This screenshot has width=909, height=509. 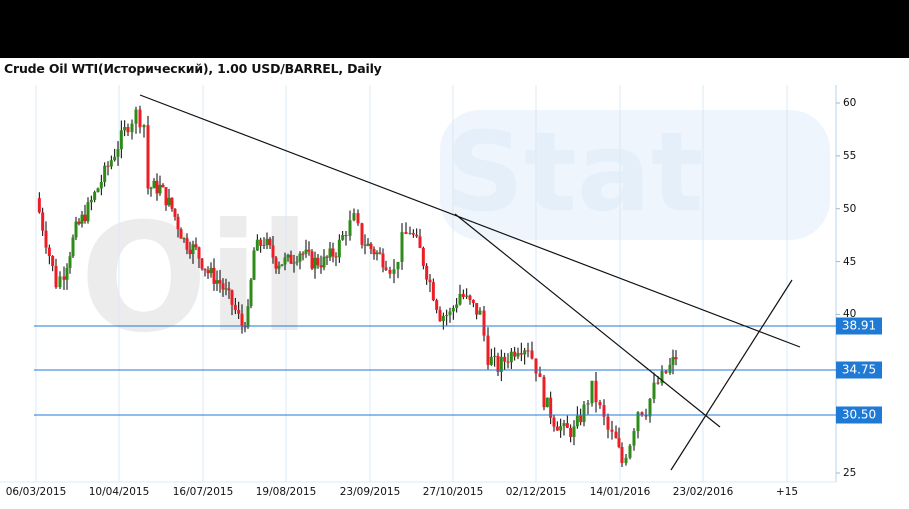 I want to click on x-axis-label: +15, so click(x=787, y=492).